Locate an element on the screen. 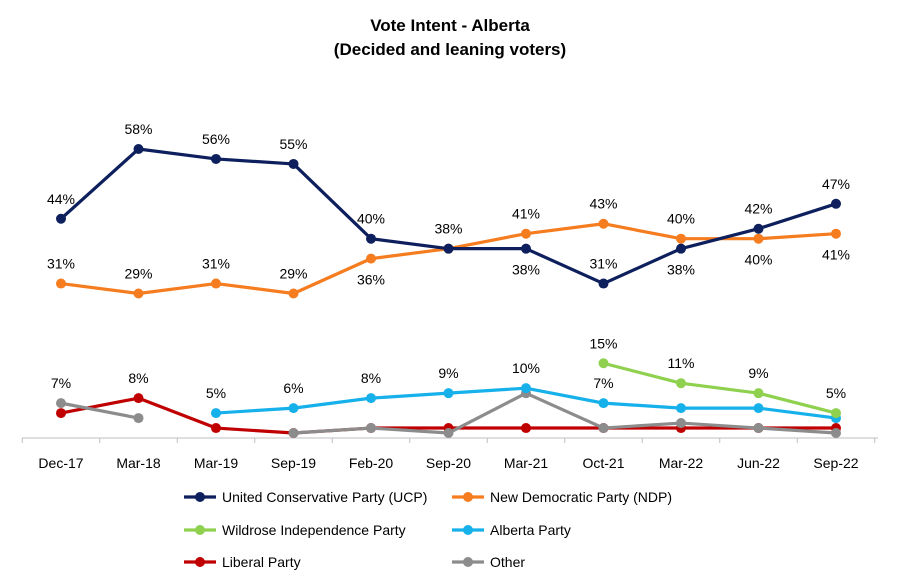 This screenshot has height=588, width=900. x-tick-label: Mar-22 is located at coordinates (681, 463).